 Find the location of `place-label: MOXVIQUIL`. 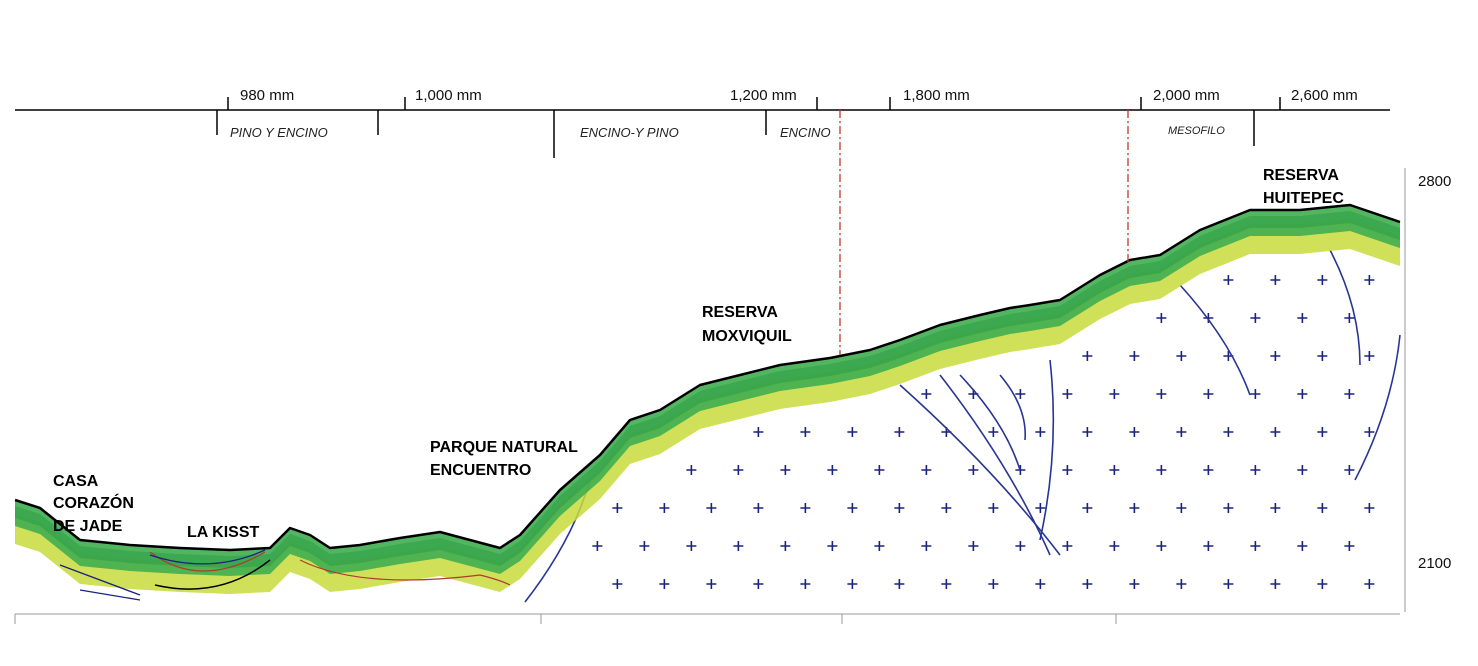

place-label: MOXVIQUIL is located at coordinates (747, 336).